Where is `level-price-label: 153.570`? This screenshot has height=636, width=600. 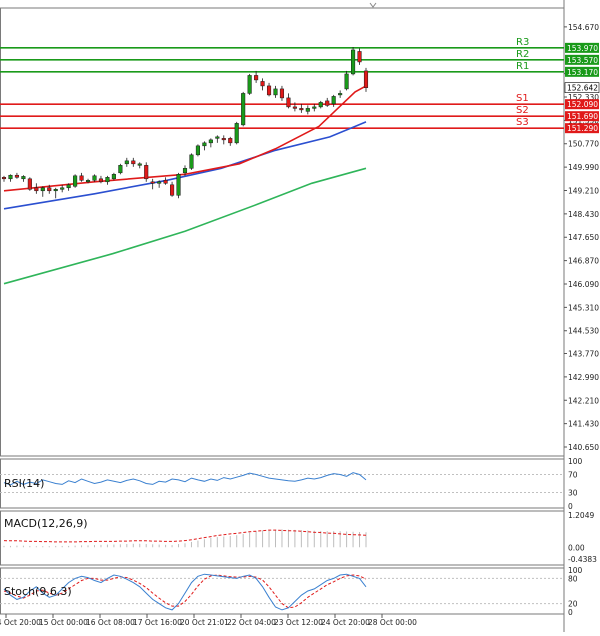 level-price-label: 153.570 is located at coordinates (582, 60).